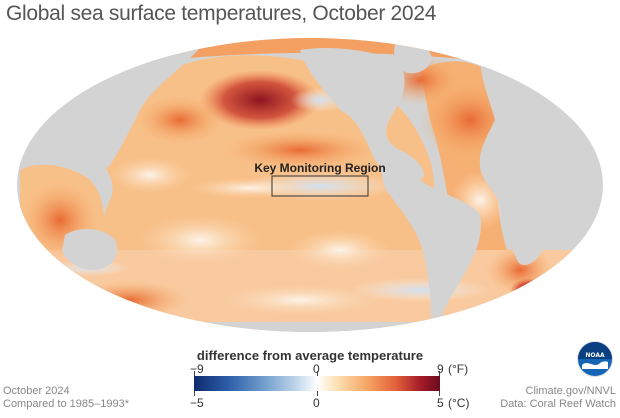  What do you see at coordinates (440, 403) in the screenshot?
I see `legend-tick-c-max: 5` at bounding box center [440, 403].